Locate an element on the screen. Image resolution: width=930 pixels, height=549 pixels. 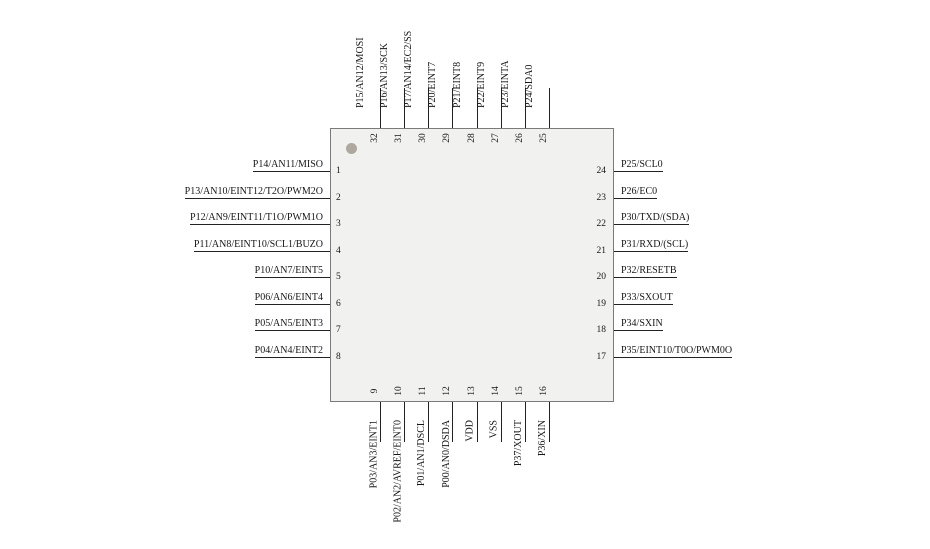
pin-number-3: 3 is located at coordinates (338, 224).